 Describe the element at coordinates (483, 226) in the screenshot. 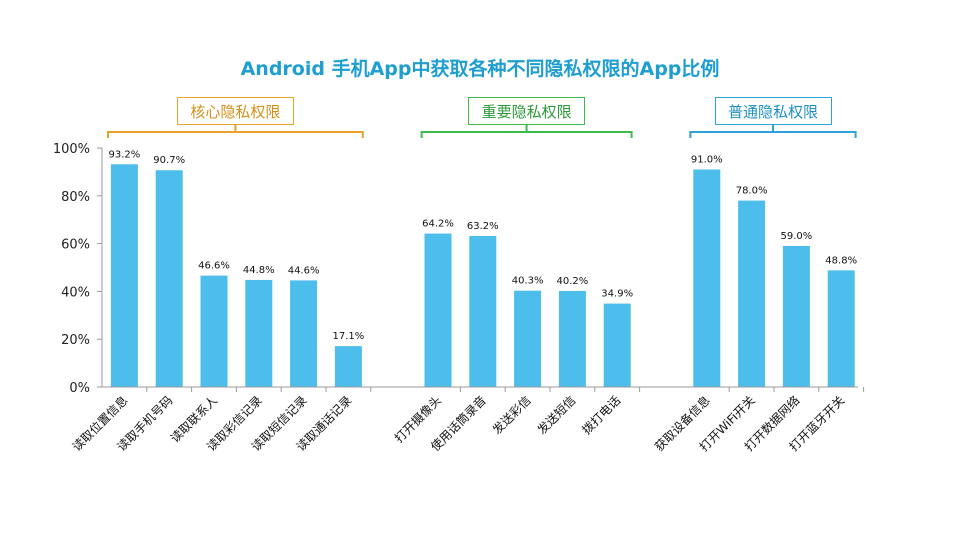

I see `data-label: 63.2%` at that location.